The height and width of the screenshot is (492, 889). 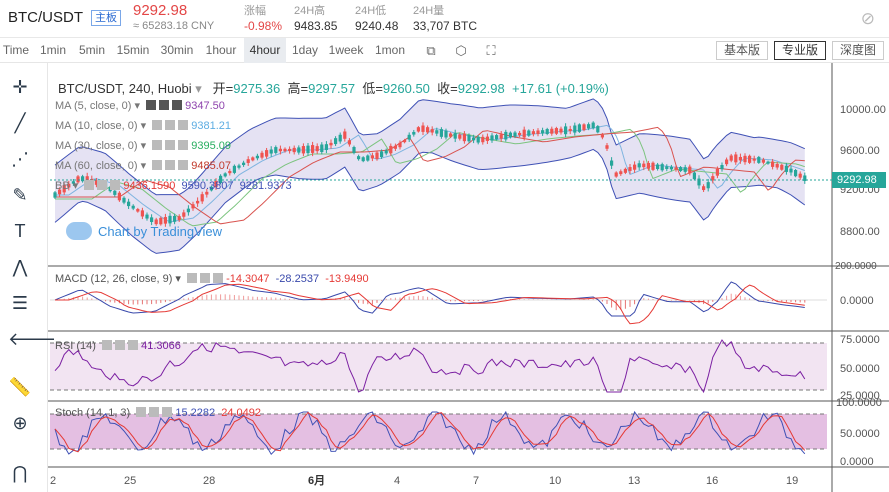 I want to click on tf-1mon: 1mon, so click(x=390, y=50).